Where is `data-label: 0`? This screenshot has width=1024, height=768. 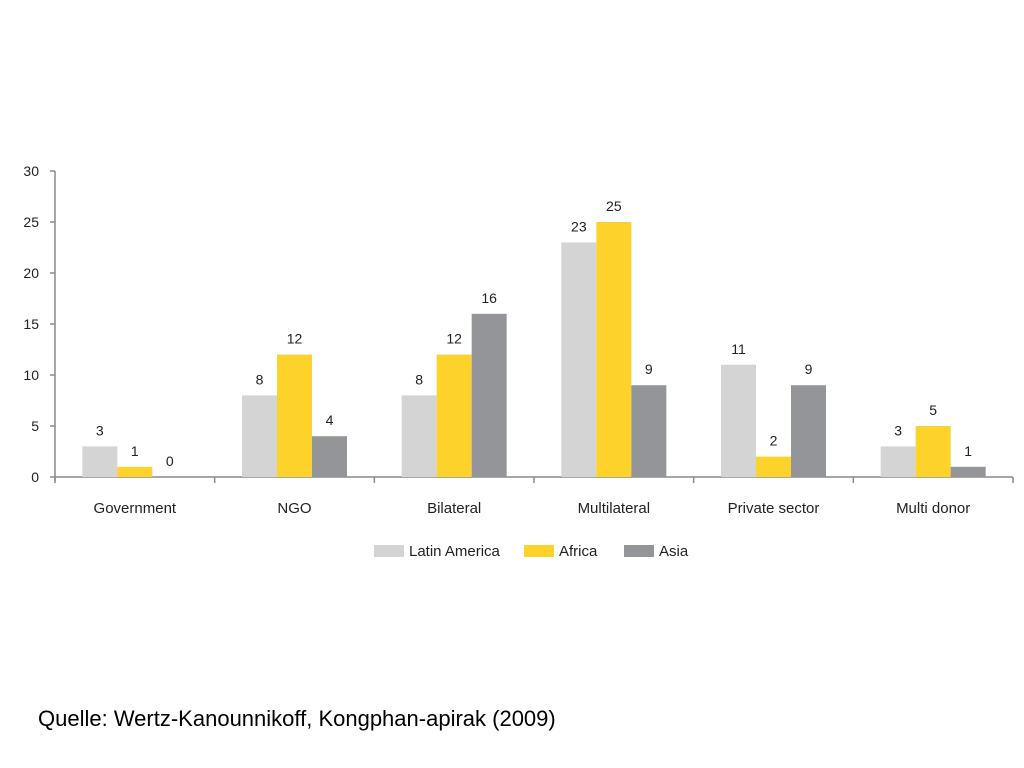
data-label: 0 is located at coordinates (170, 461).